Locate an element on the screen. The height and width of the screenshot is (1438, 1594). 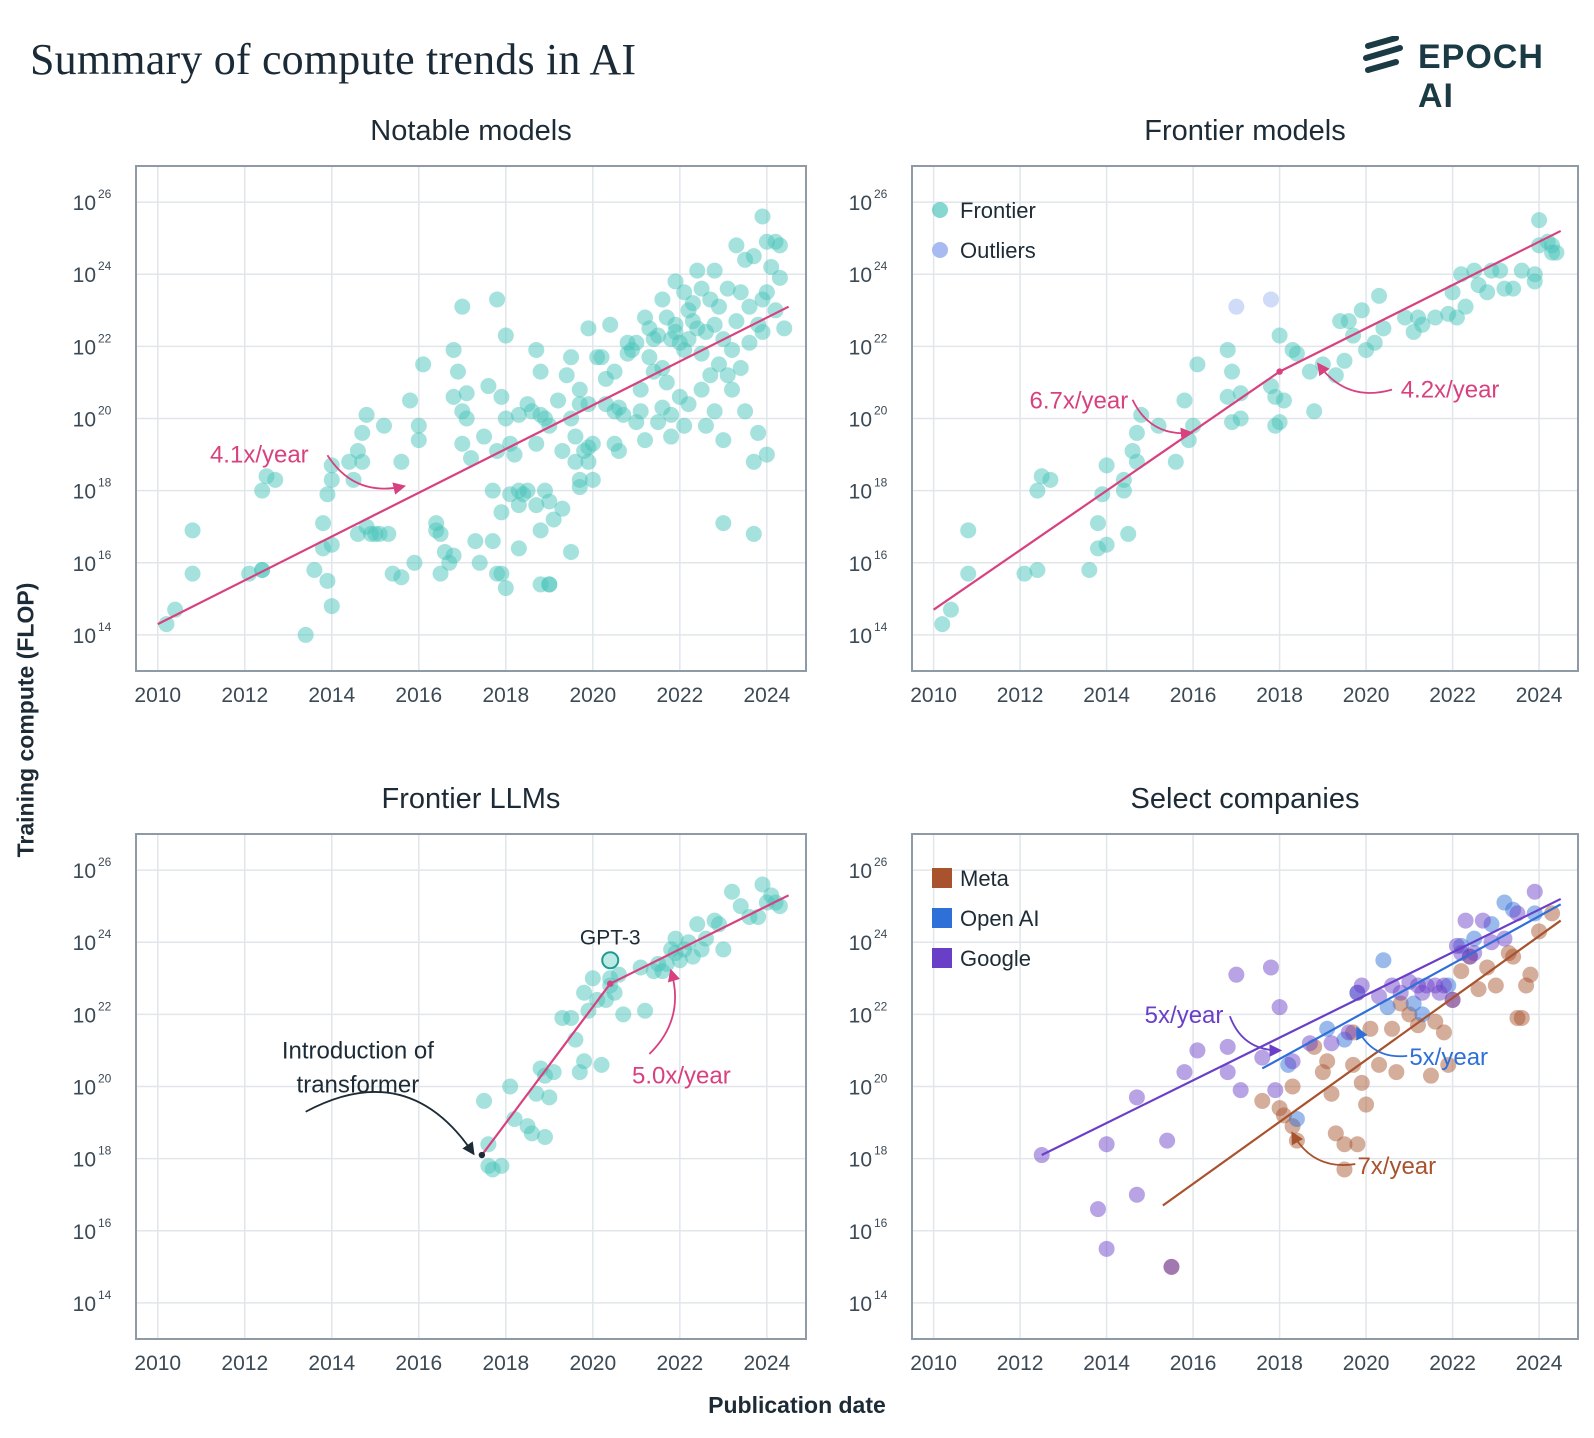
x-tick-label: 2012 is located at coordinates (1020, 1363).